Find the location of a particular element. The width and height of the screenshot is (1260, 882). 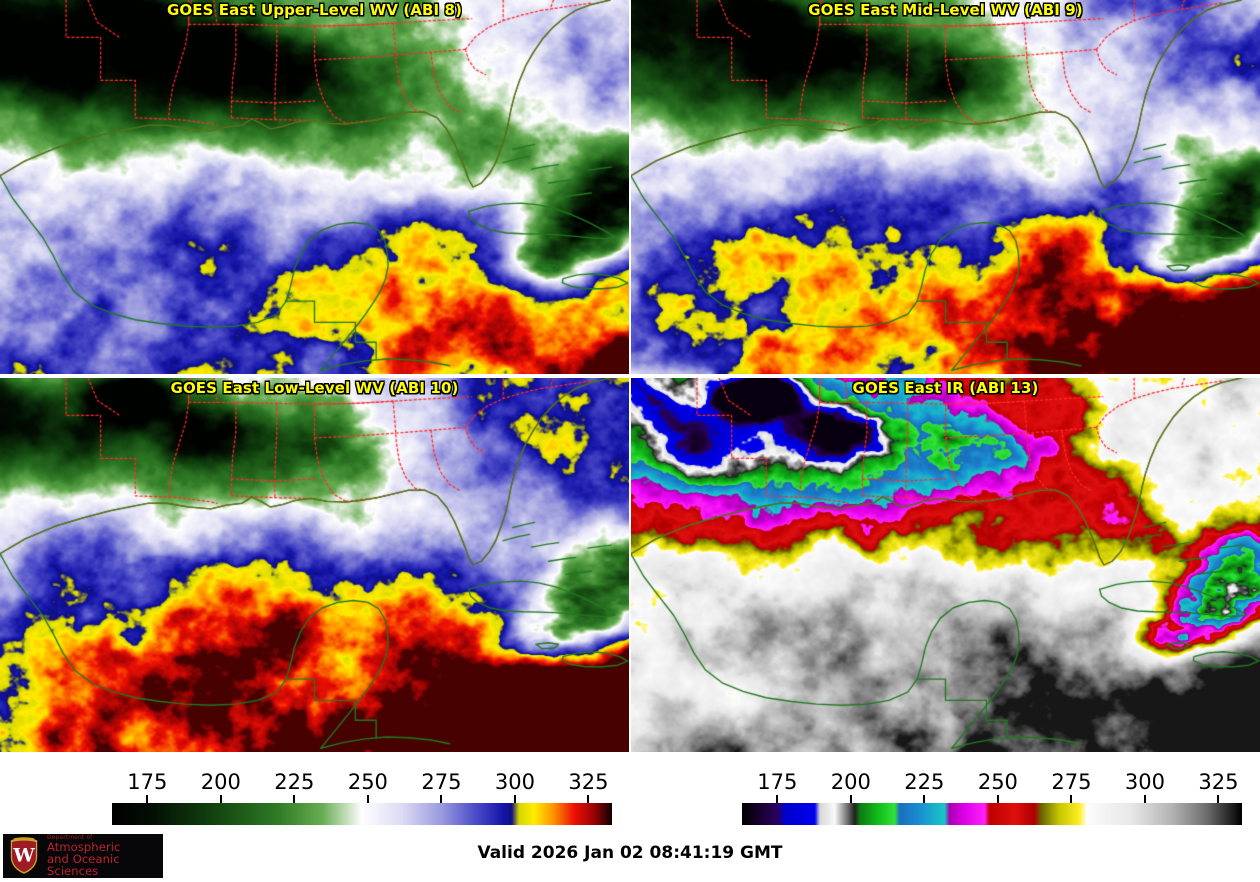

svg-text: W is located at coordinates (23, 856).